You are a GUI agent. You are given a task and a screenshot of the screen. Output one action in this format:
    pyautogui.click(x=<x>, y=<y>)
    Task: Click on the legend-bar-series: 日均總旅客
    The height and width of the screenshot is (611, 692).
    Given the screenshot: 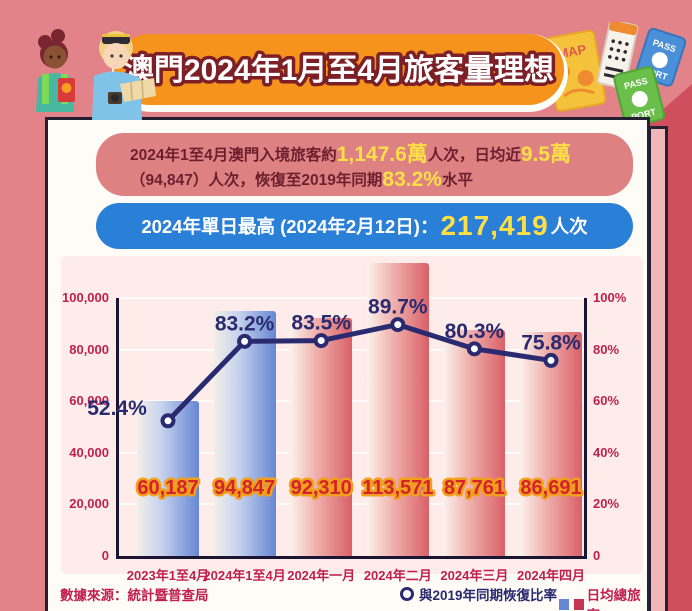 What is the action you would take?
    pyautogui.click(x=603, y=597)
    